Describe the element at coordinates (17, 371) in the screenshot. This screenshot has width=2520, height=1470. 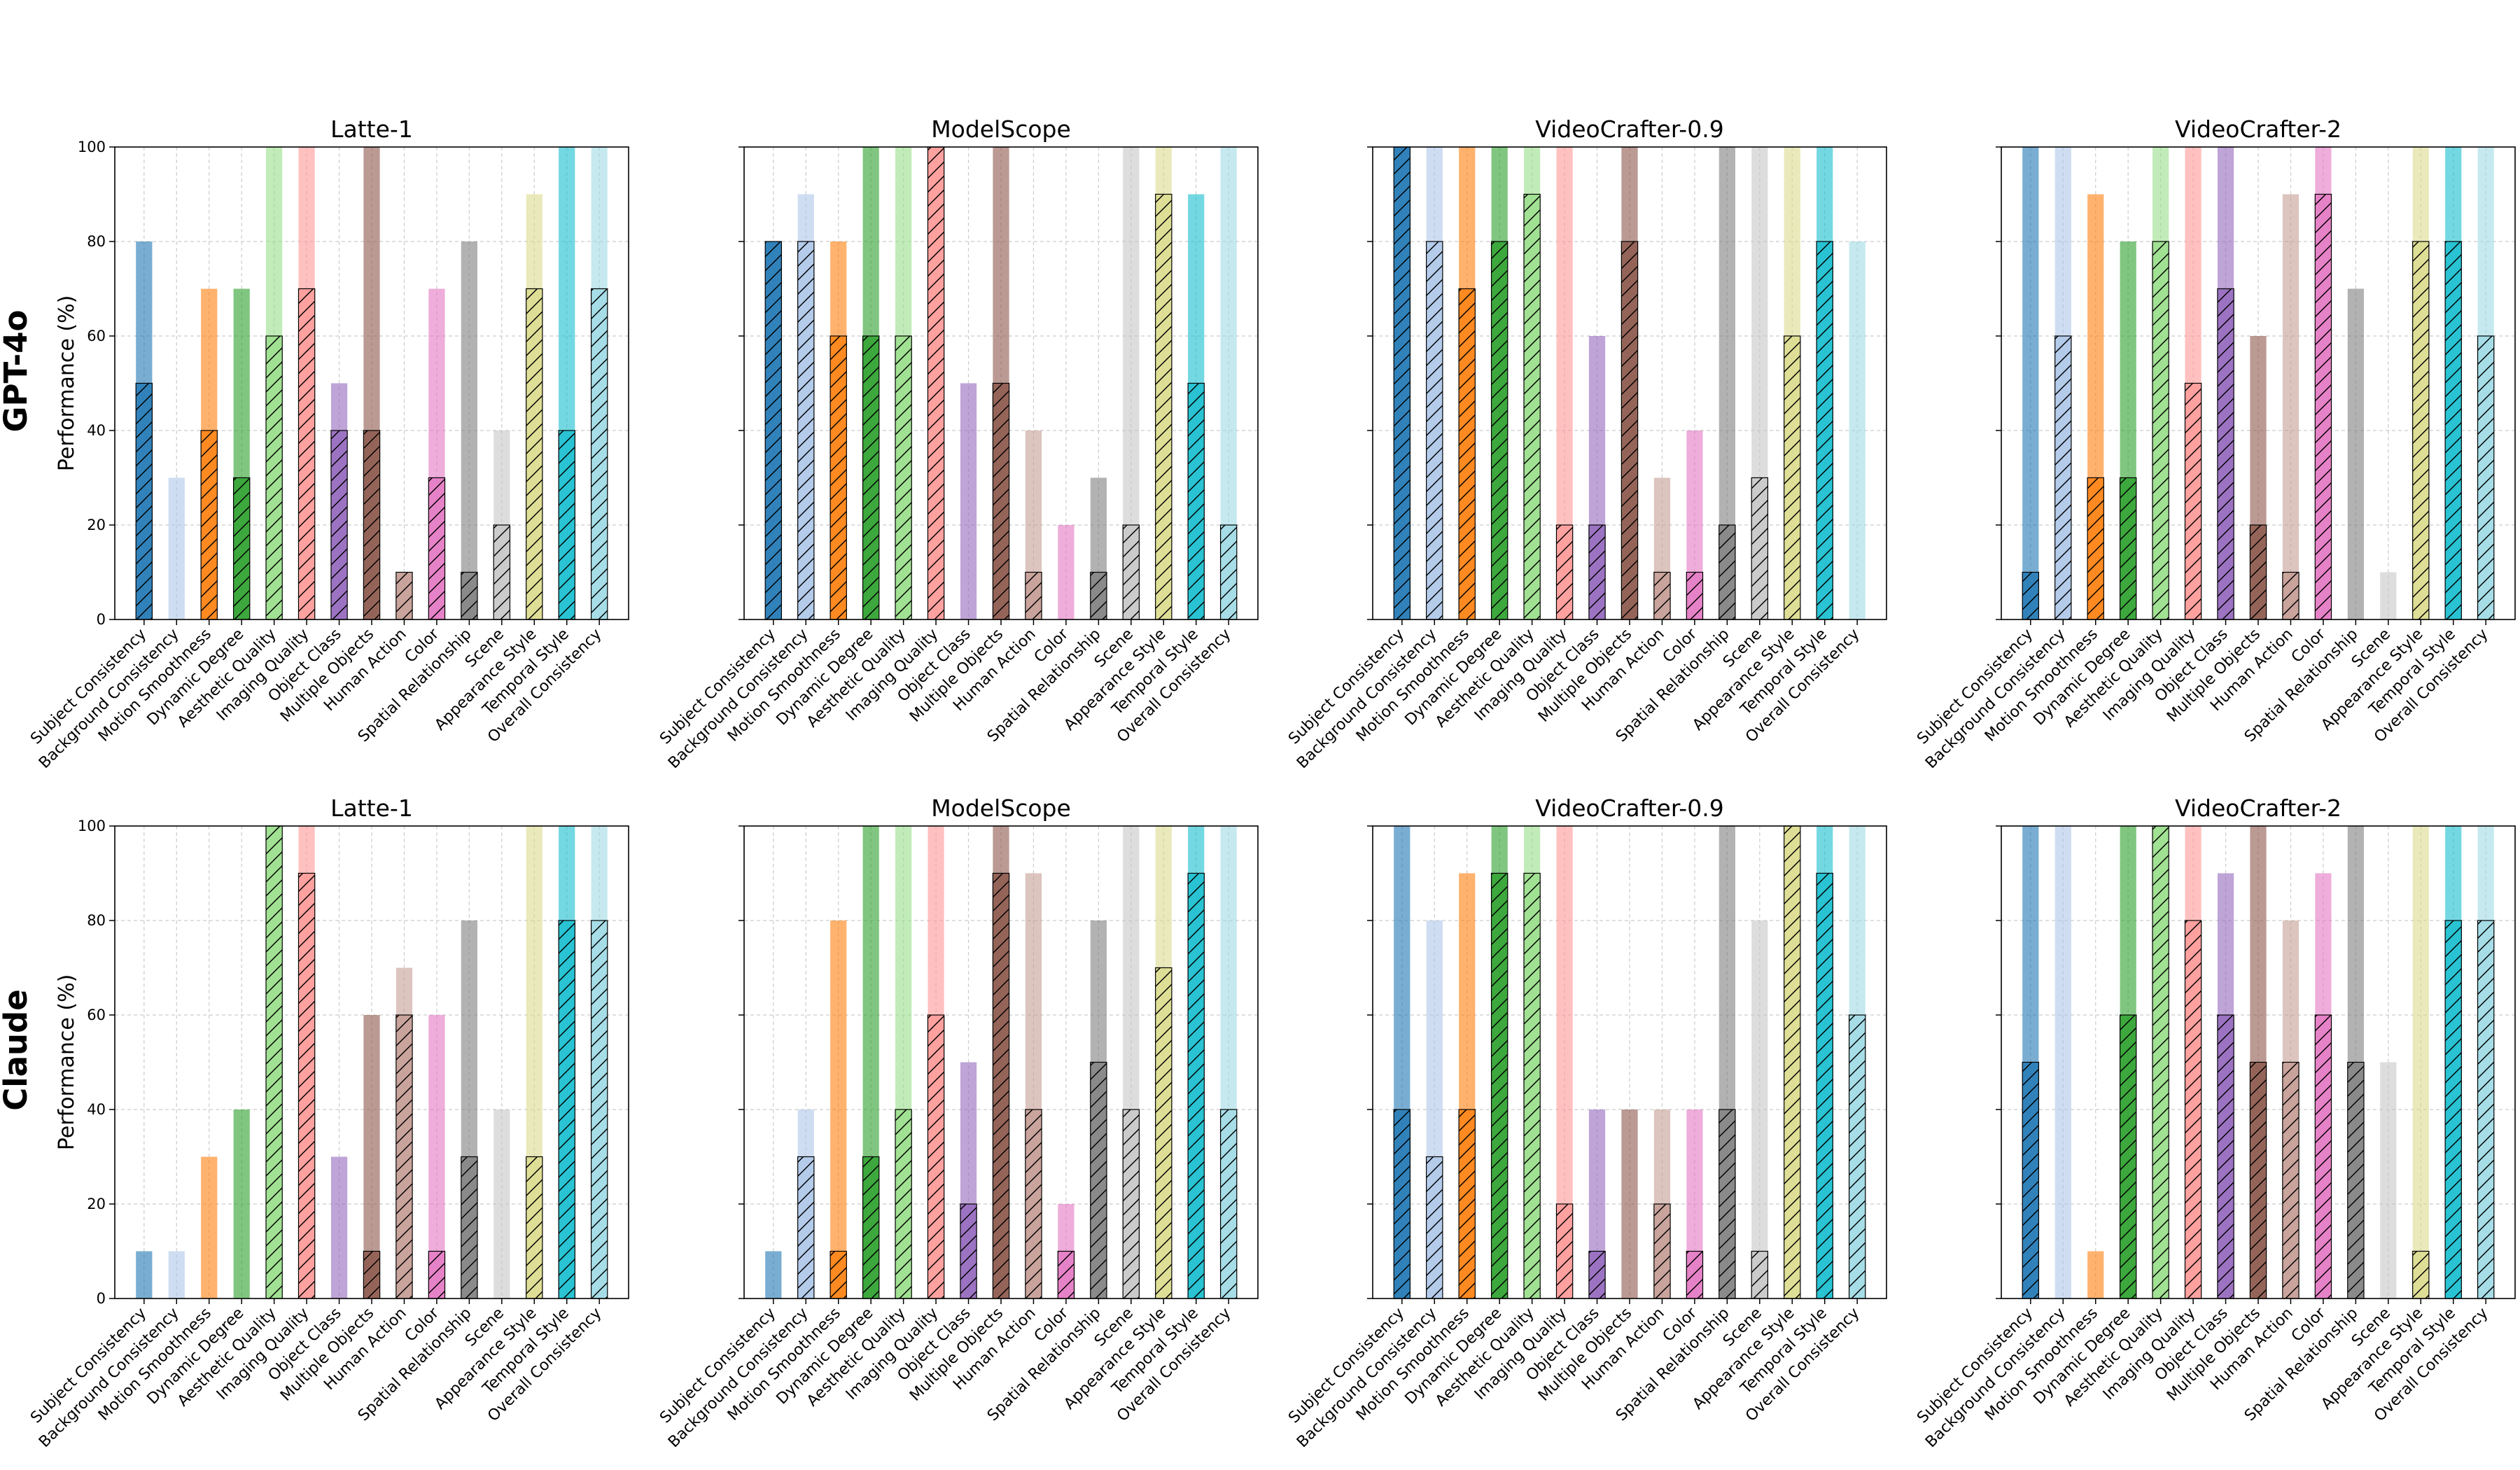
I see `row-label-gpt4o: GPT-4o` at that location.